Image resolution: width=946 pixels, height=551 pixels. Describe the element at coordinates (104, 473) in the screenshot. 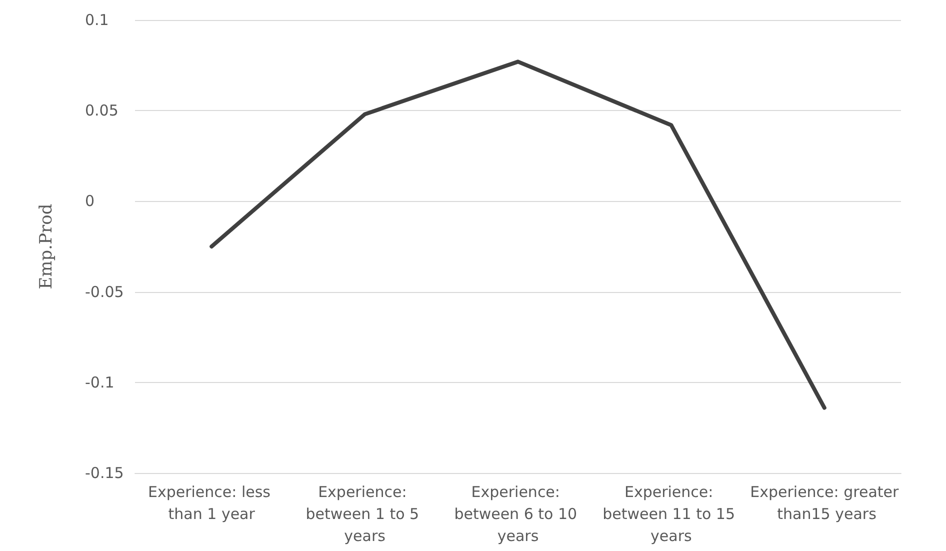

I see `y-tick-label: -0.15` at that location.